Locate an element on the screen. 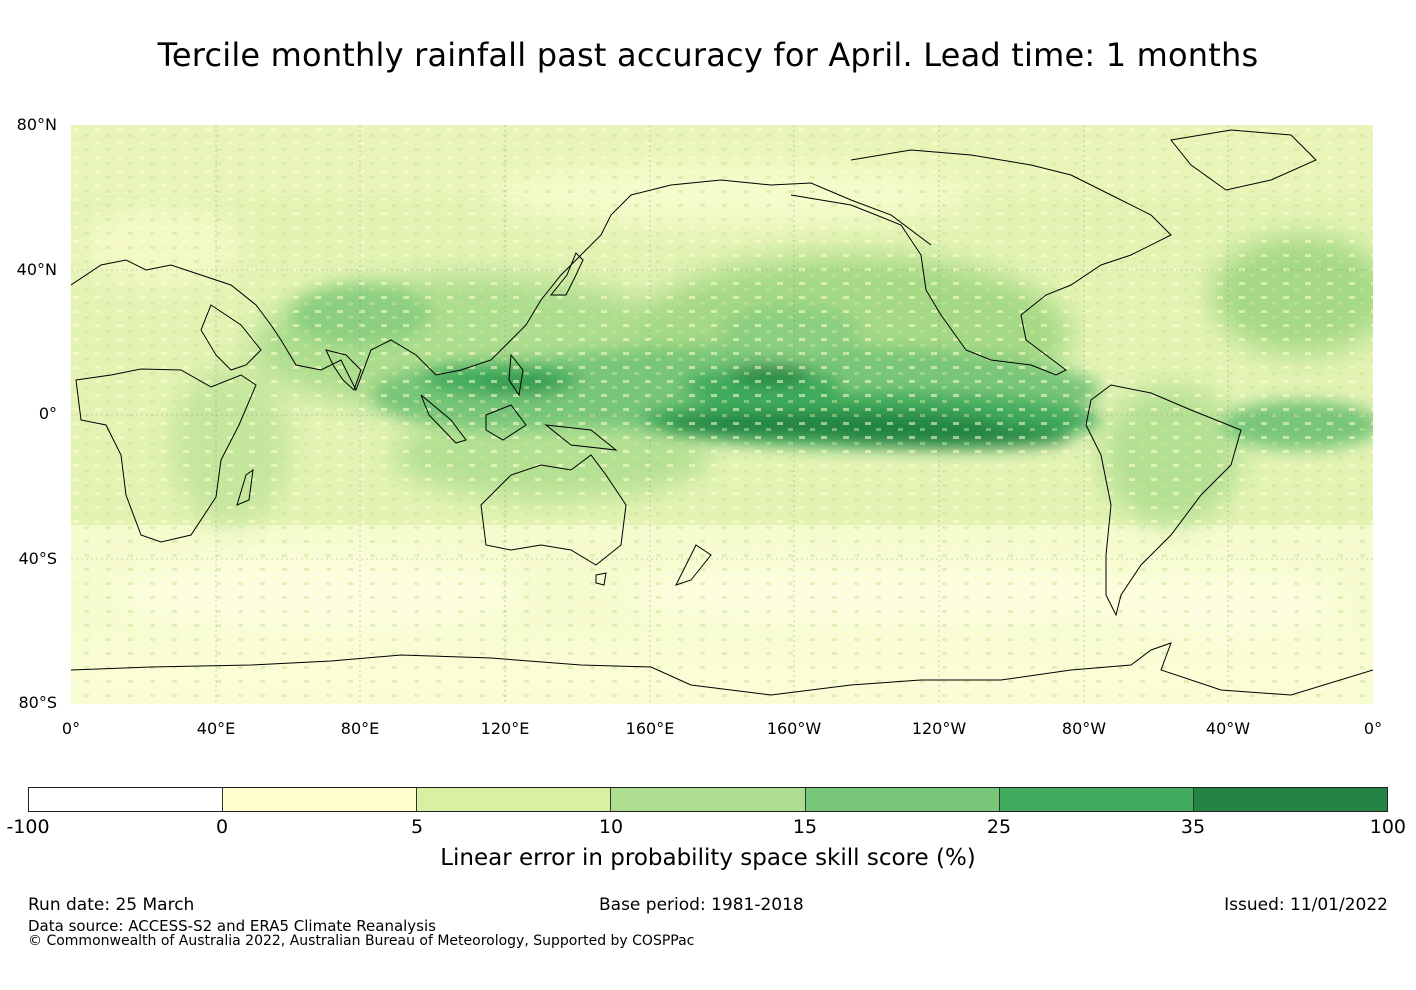  colorbar-tick: 25 is located at coordinates (999, 827).